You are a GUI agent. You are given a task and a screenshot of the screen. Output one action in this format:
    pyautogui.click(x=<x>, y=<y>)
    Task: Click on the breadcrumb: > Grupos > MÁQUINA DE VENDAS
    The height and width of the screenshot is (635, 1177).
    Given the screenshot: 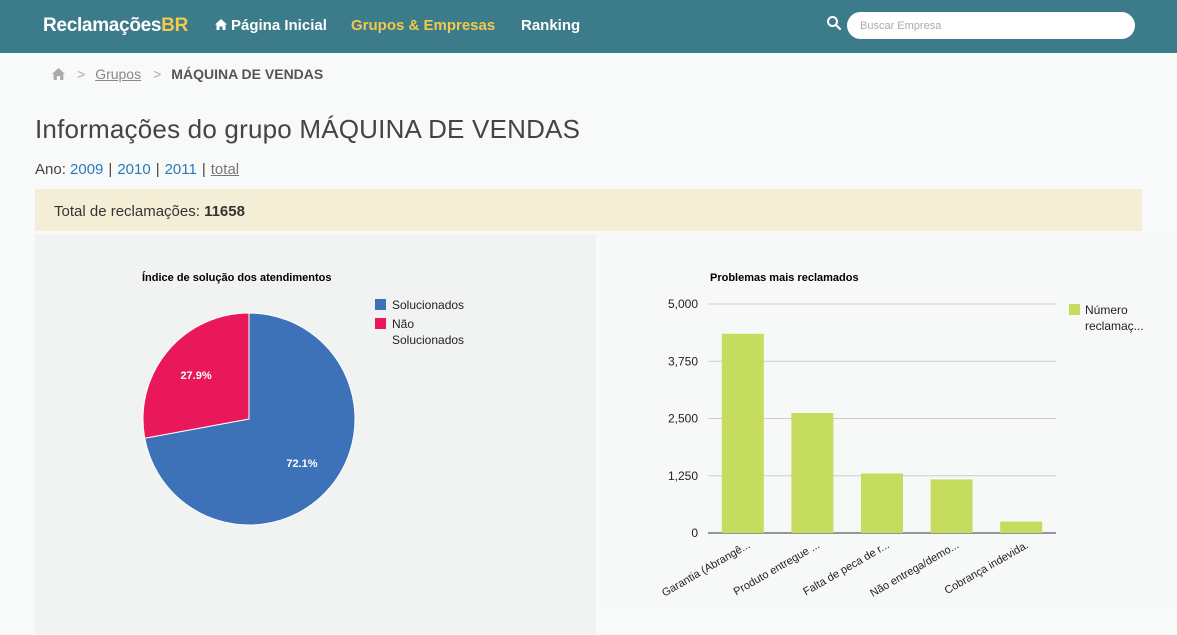 What is the action you would take?
    pyautogui.click(x=187, y=74)
    